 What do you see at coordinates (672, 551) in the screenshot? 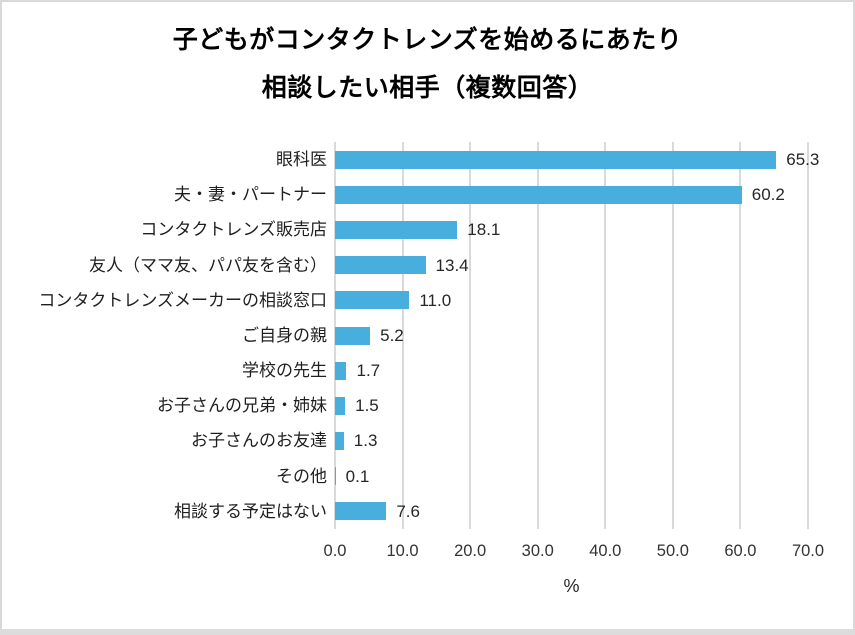
I see `x-tick-label: 50.0` at bounding box center [672, 551].